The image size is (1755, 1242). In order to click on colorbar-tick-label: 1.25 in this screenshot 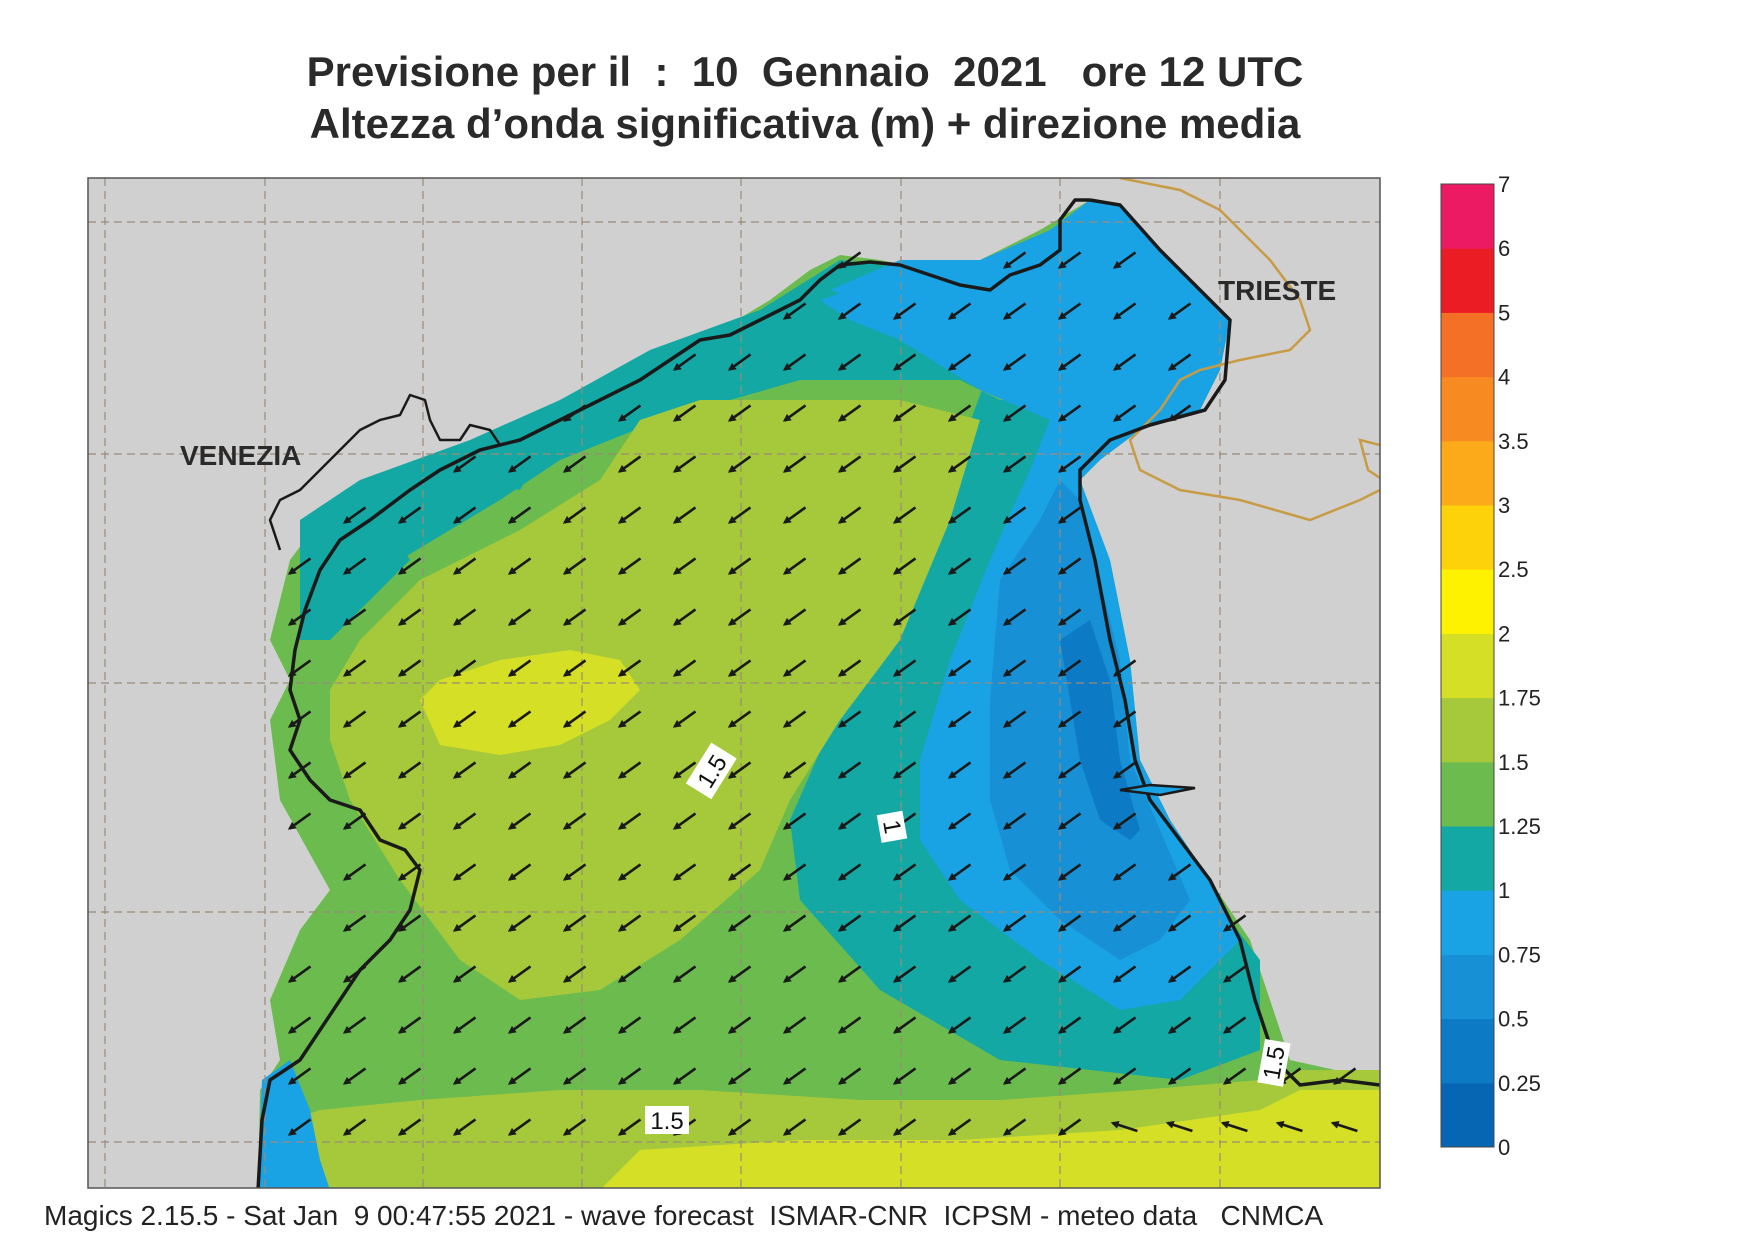, I will do `click(1519, 826)`.